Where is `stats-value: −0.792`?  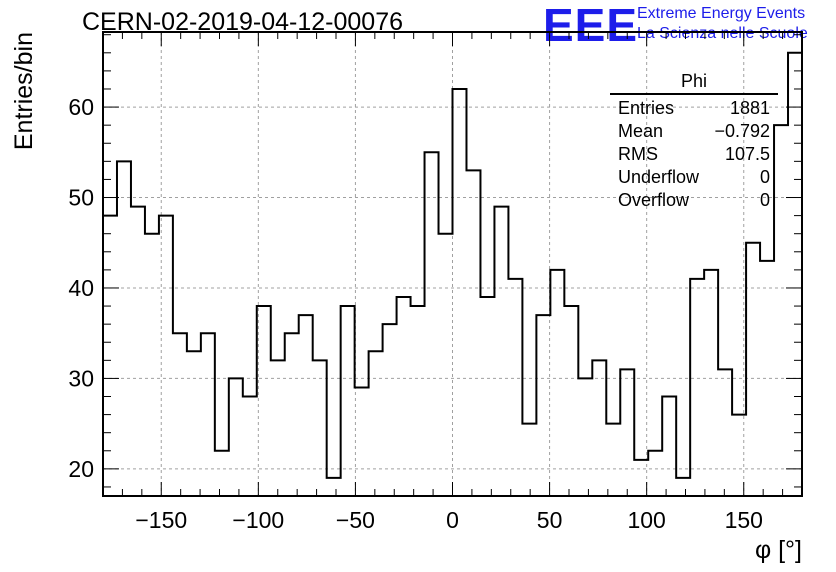
stats-value: −0.792 is located at coordinates (742, 131).